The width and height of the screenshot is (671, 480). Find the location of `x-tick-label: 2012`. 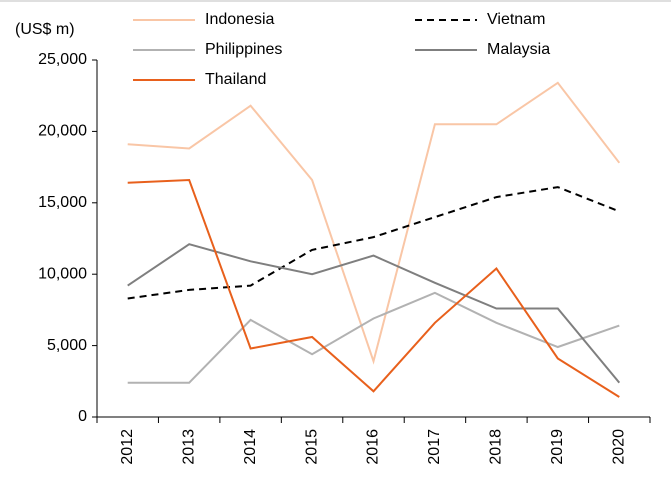

x-tick-label: 2012 is located at coordinates (127, 447).